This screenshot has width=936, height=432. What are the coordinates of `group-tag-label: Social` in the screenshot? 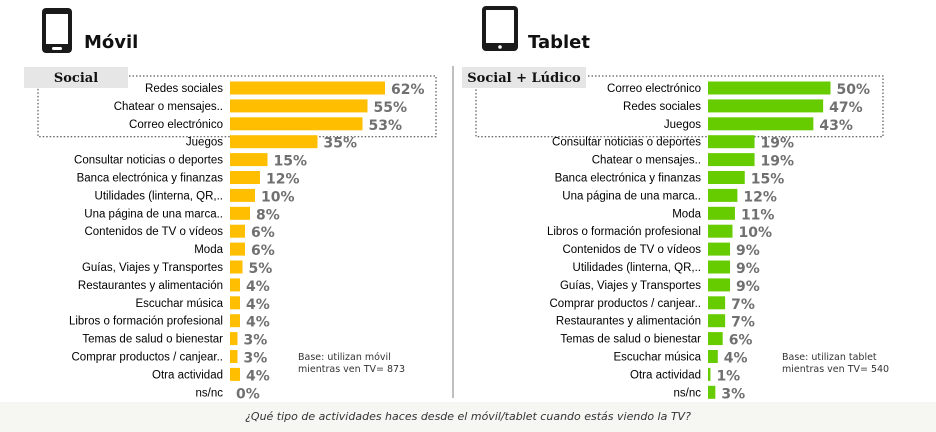 It's located at (76, 78).